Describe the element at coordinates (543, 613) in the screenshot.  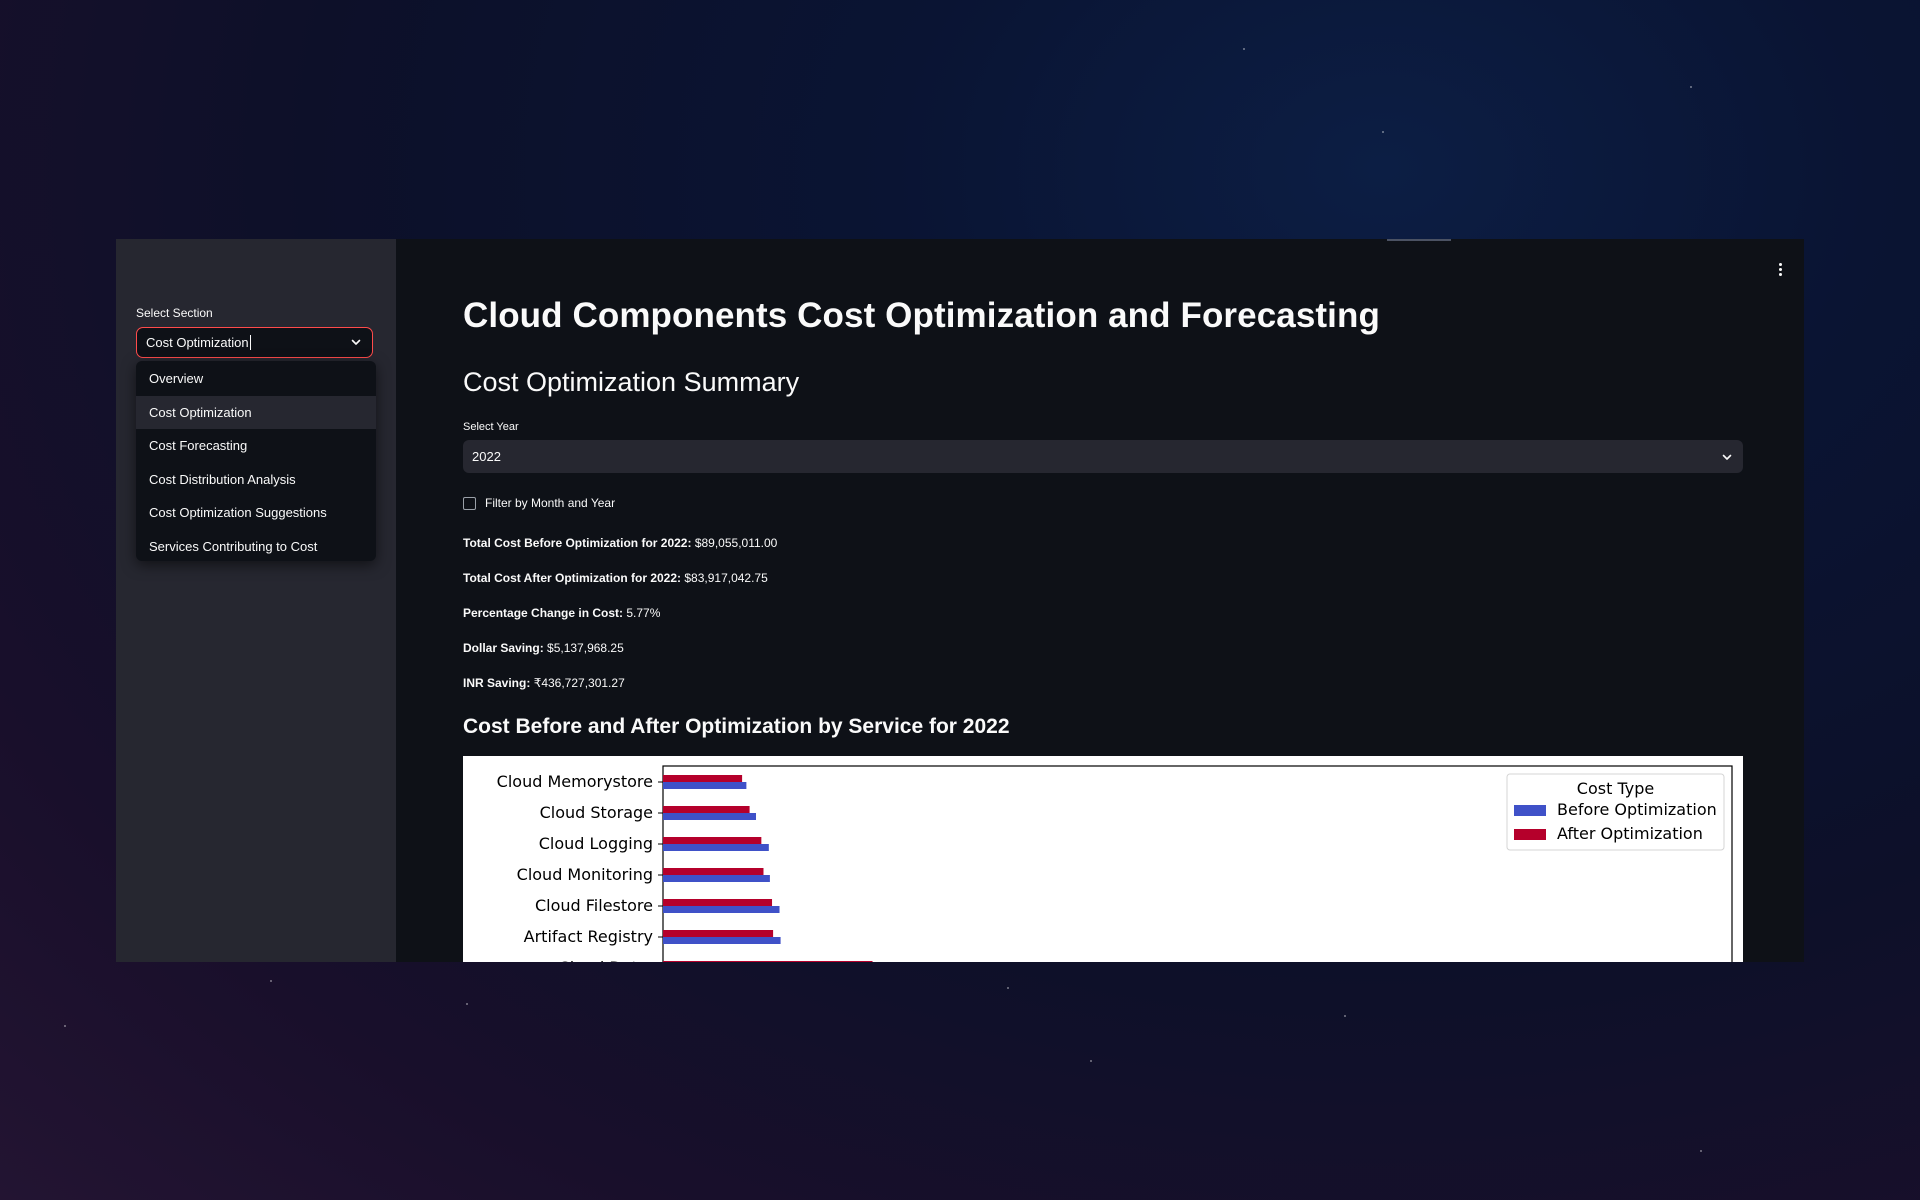
I see `metric-label: Percentage Change in Cost:` at that location.